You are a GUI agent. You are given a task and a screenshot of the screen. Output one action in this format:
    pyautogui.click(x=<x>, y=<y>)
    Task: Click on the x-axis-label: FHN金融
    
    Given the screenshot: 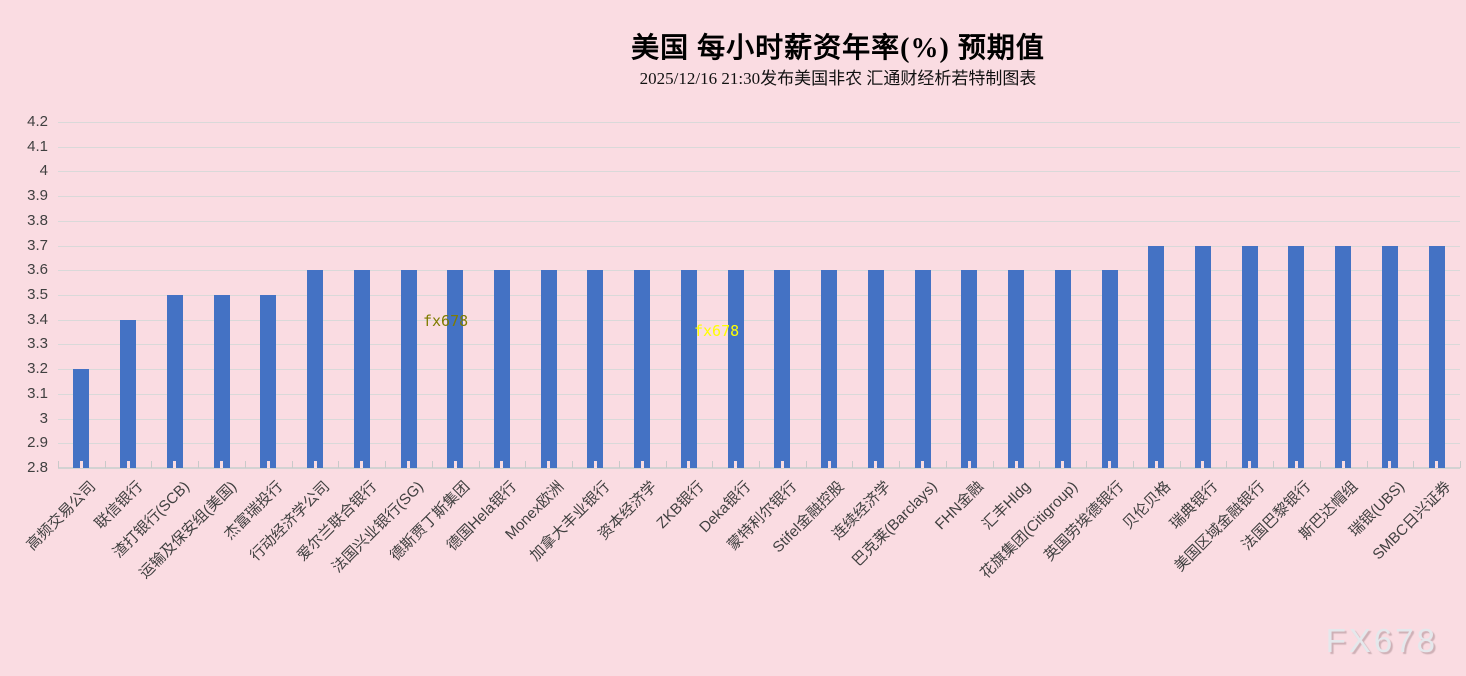 What is the action you would take?
    pyautogui.click(x=960, y=506)
    